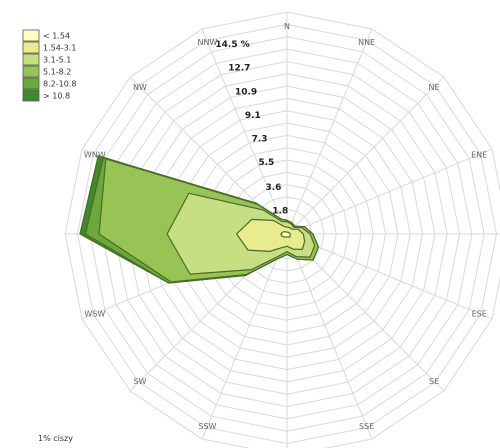  Describe the element at coordinates (56, 36) in the screenshot. I see `legend-label: < 1.54` at that location.